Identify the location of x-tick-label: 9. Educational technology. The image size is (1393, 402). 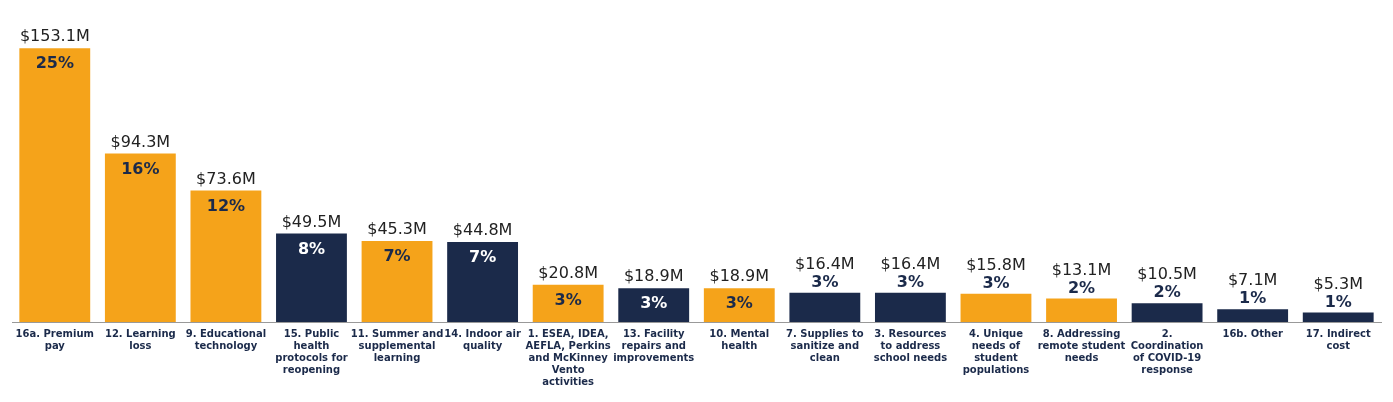
(226, 339).